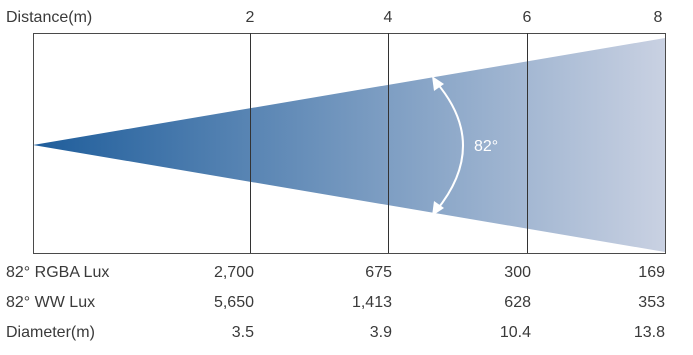  What do you see at coordinates (651, 302) in the screenshot?
I see `table-cell: 353` at bounding box center [651, 302].